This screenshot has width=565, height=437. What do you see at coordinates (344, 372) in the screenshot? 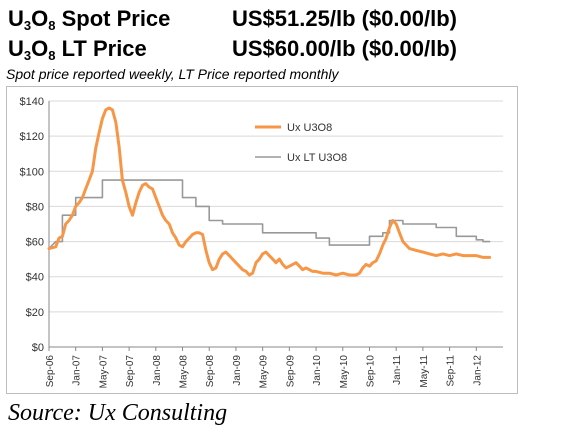
I see `x-tick-label: May-10` at bounding box center [344, 372].